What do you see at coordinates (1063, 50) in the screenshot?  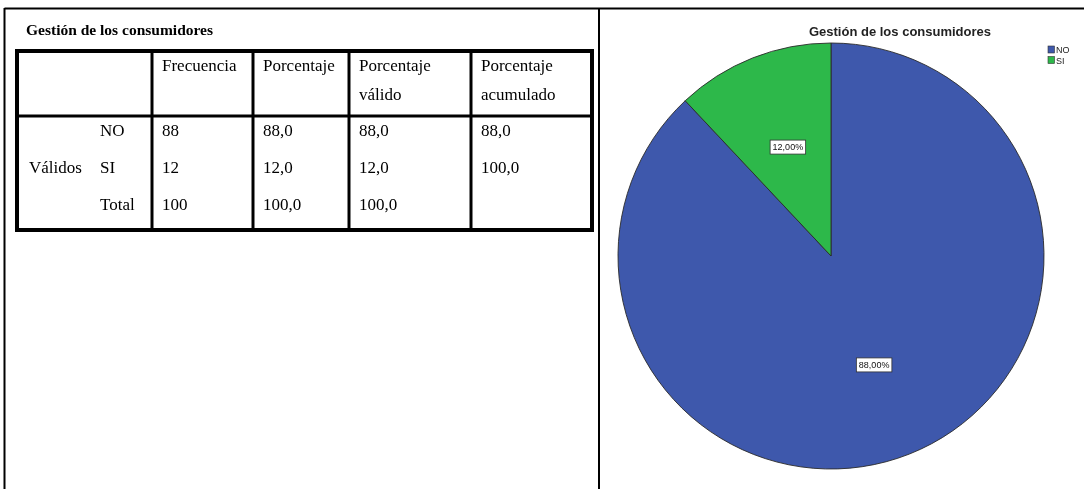 I see `legend-label: NO` at bounding box center [1063, 50].